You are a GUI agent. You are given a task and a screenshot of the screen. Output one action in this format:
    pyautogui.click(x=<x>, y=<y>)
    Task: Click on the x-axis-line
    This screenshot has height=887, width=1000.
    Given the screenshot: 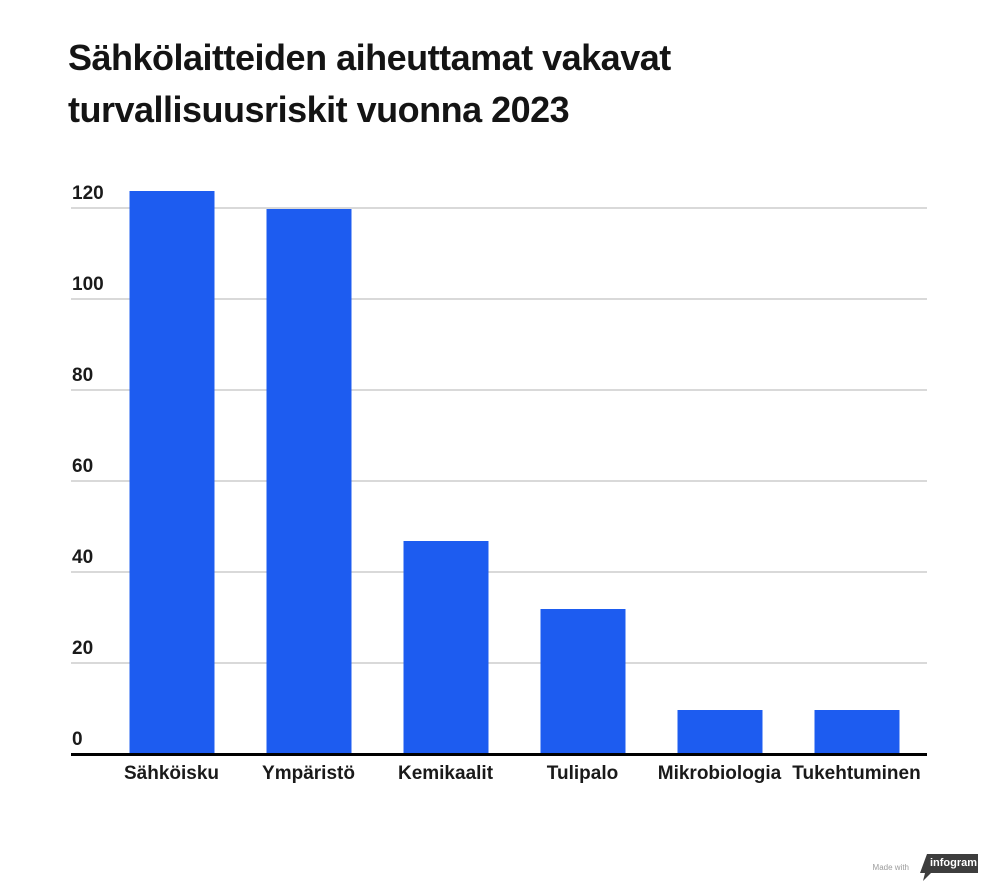 What is the action you would take?
    pyautogui.click(x=499, y=754)
    